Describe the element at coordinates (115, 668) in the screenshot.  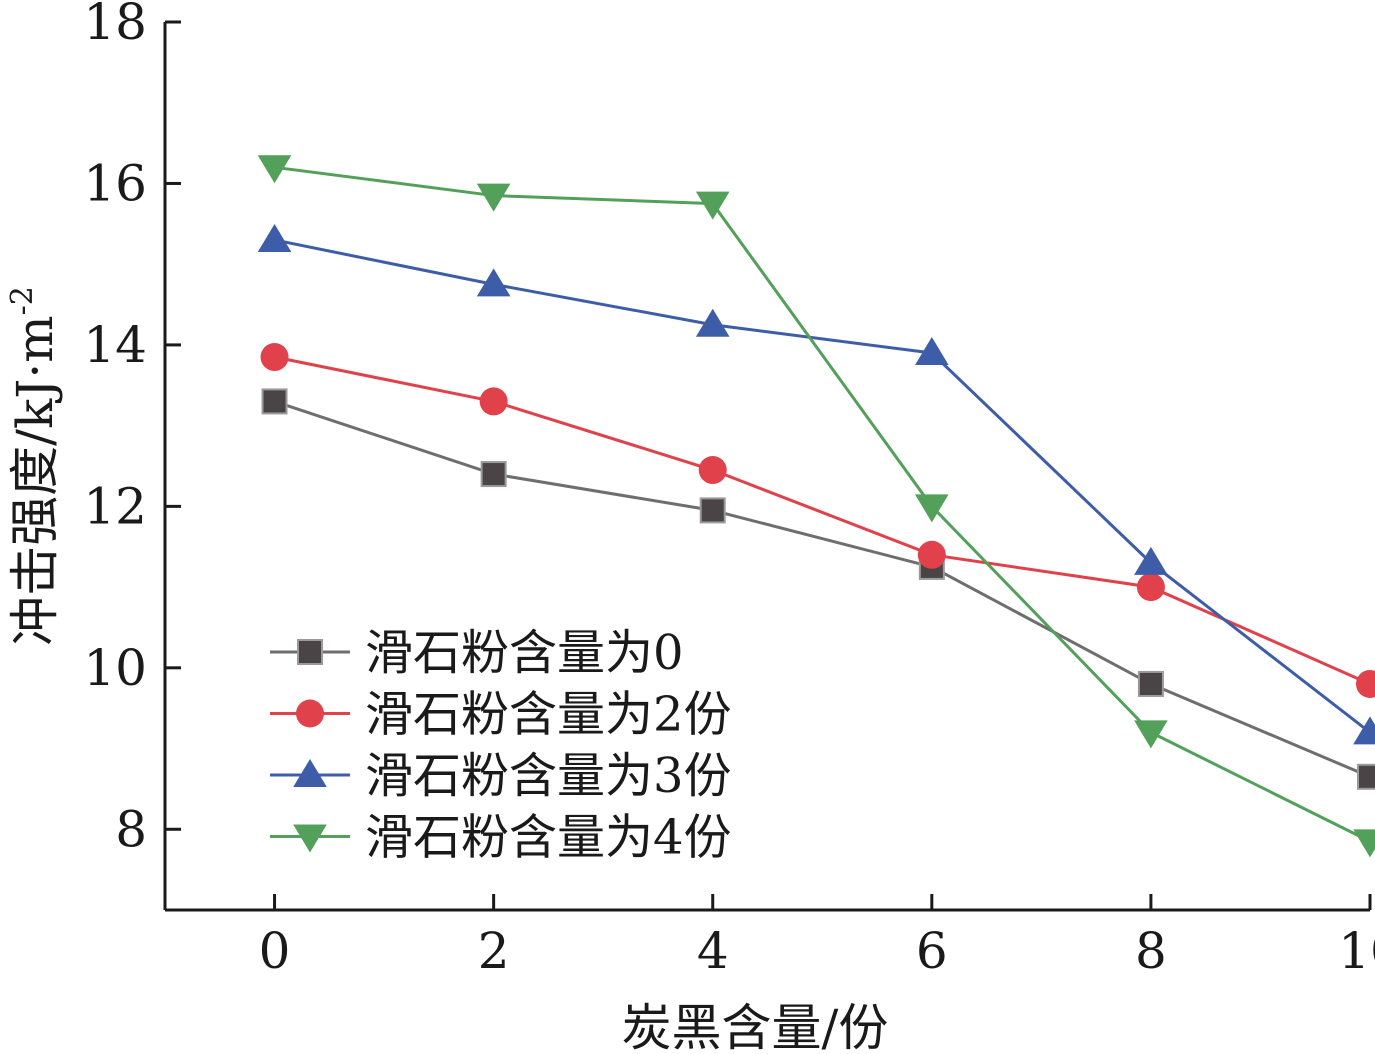
I see `y-tick-label: 10` at that location.